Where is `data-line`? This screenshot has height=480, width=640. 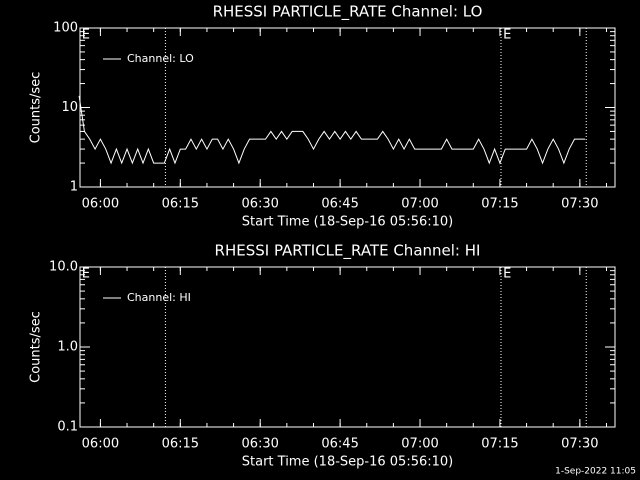
data-line is located at coordinates (332, 130).